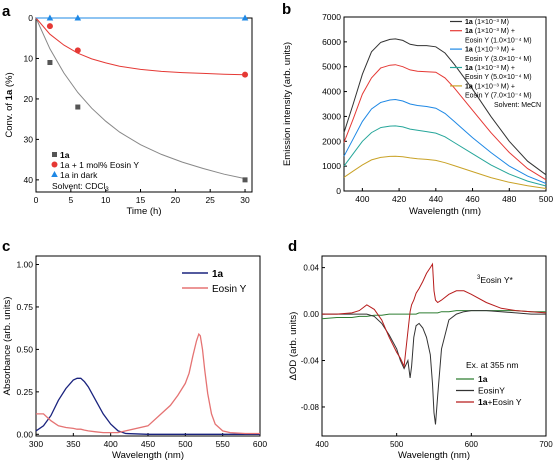 This screenshot has height=465, width=554. I want to click on y-axis-label-part: Conv. of, so click(9, 118).